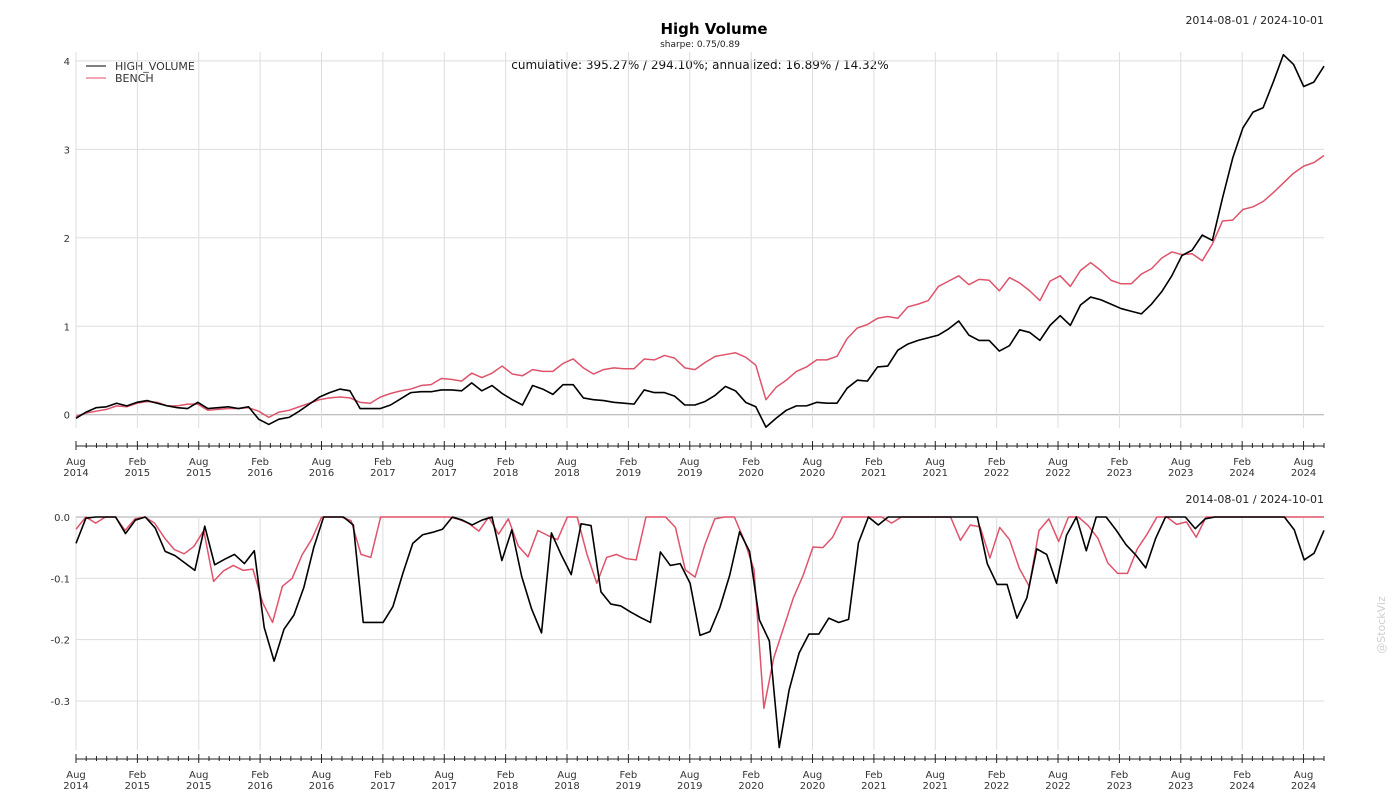 This screenshot has width=1400, height=800. I want to click on y-tick-label: 4, so click(67, 62).